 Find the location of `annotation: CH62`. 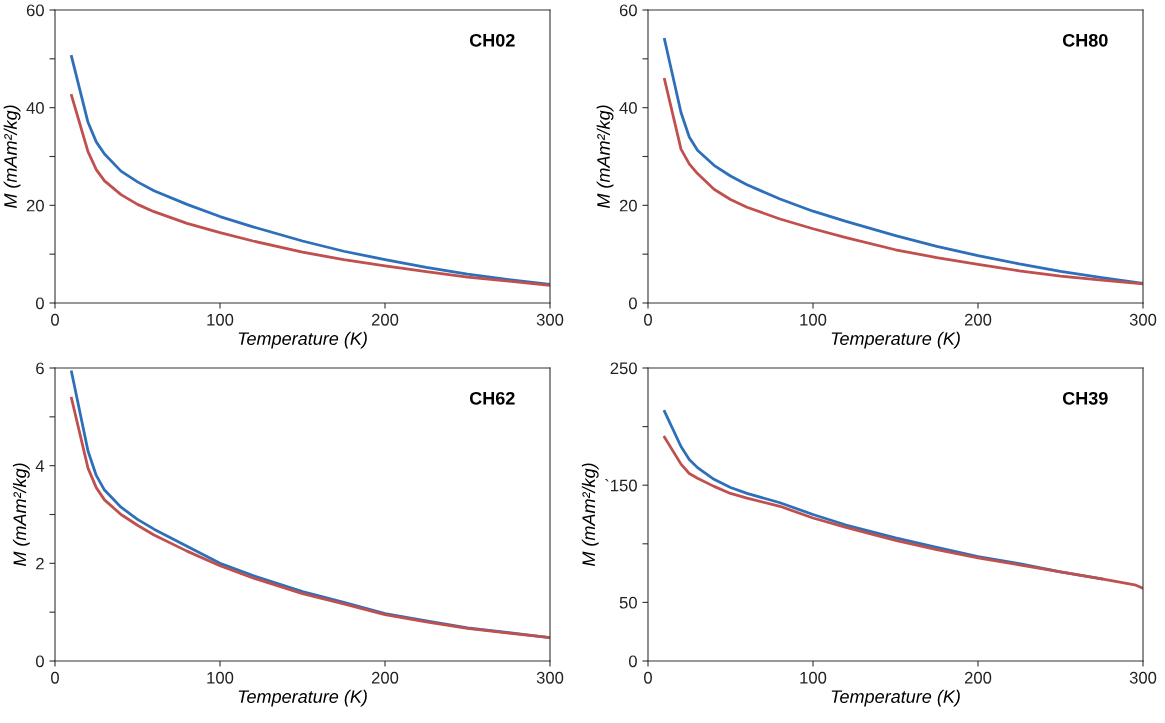

annotation: CH62 is located at coordinates (492, 398).